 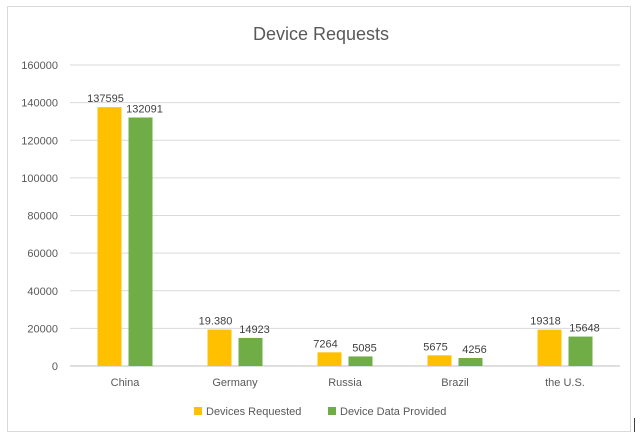 What do you see at coordinates (545, 322) in the screenshot?
I see `data-label: 19318` at bounding box center [545, 322].